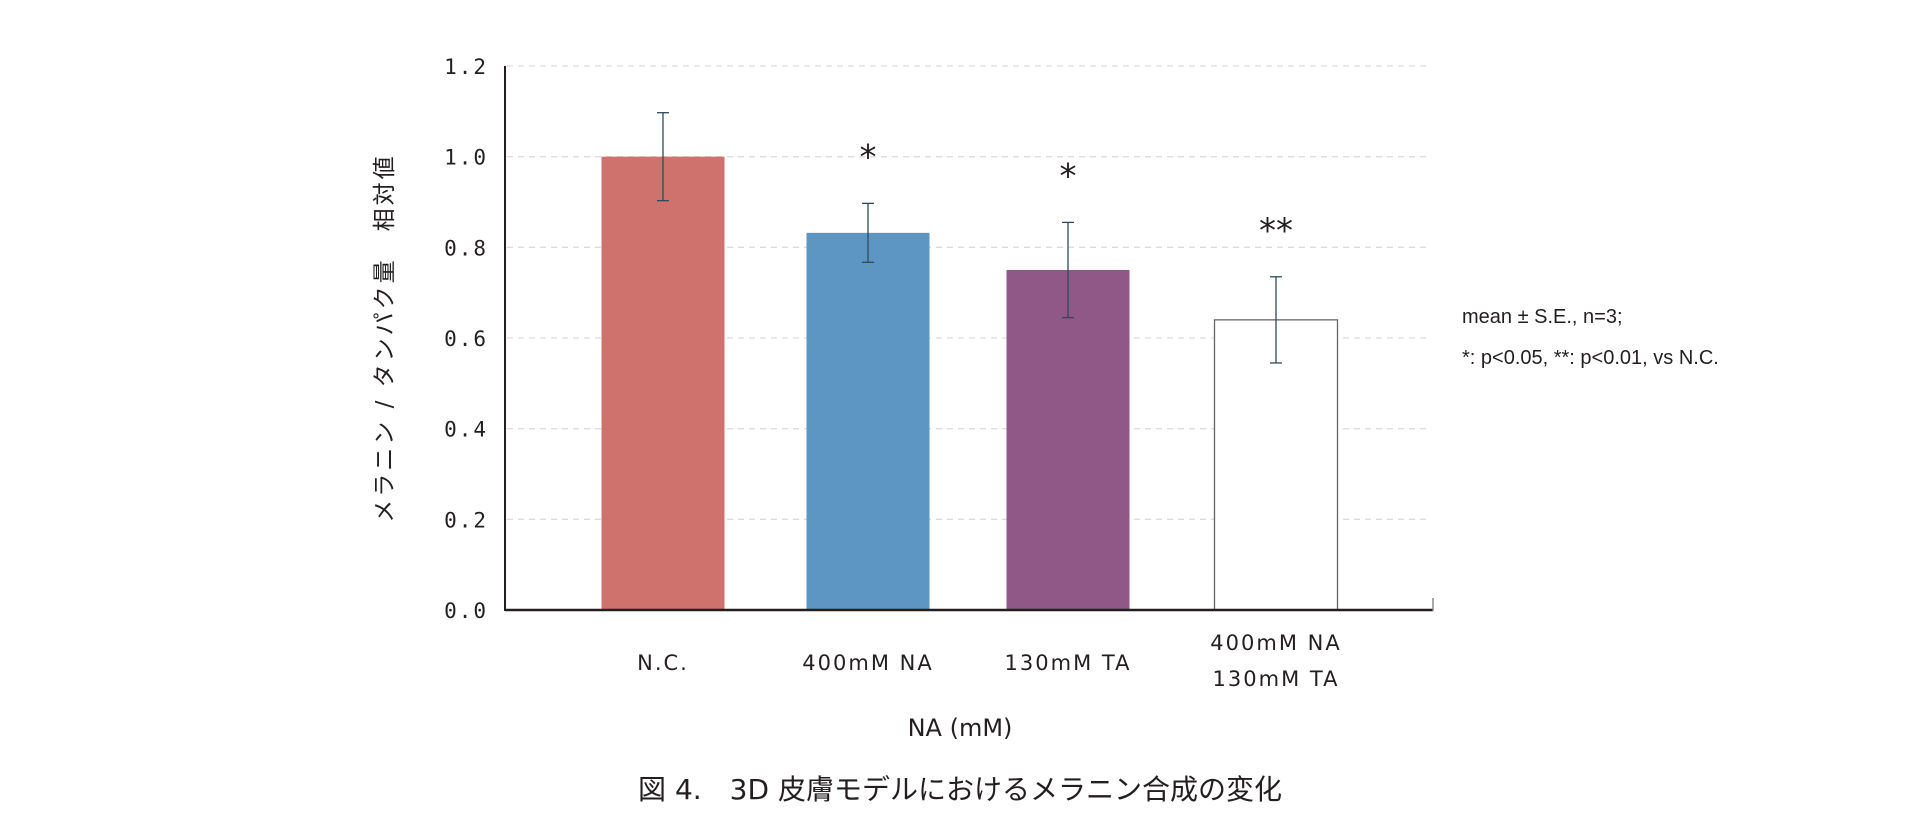  I want to click on x-category-label: N.C., so click(663, 663).